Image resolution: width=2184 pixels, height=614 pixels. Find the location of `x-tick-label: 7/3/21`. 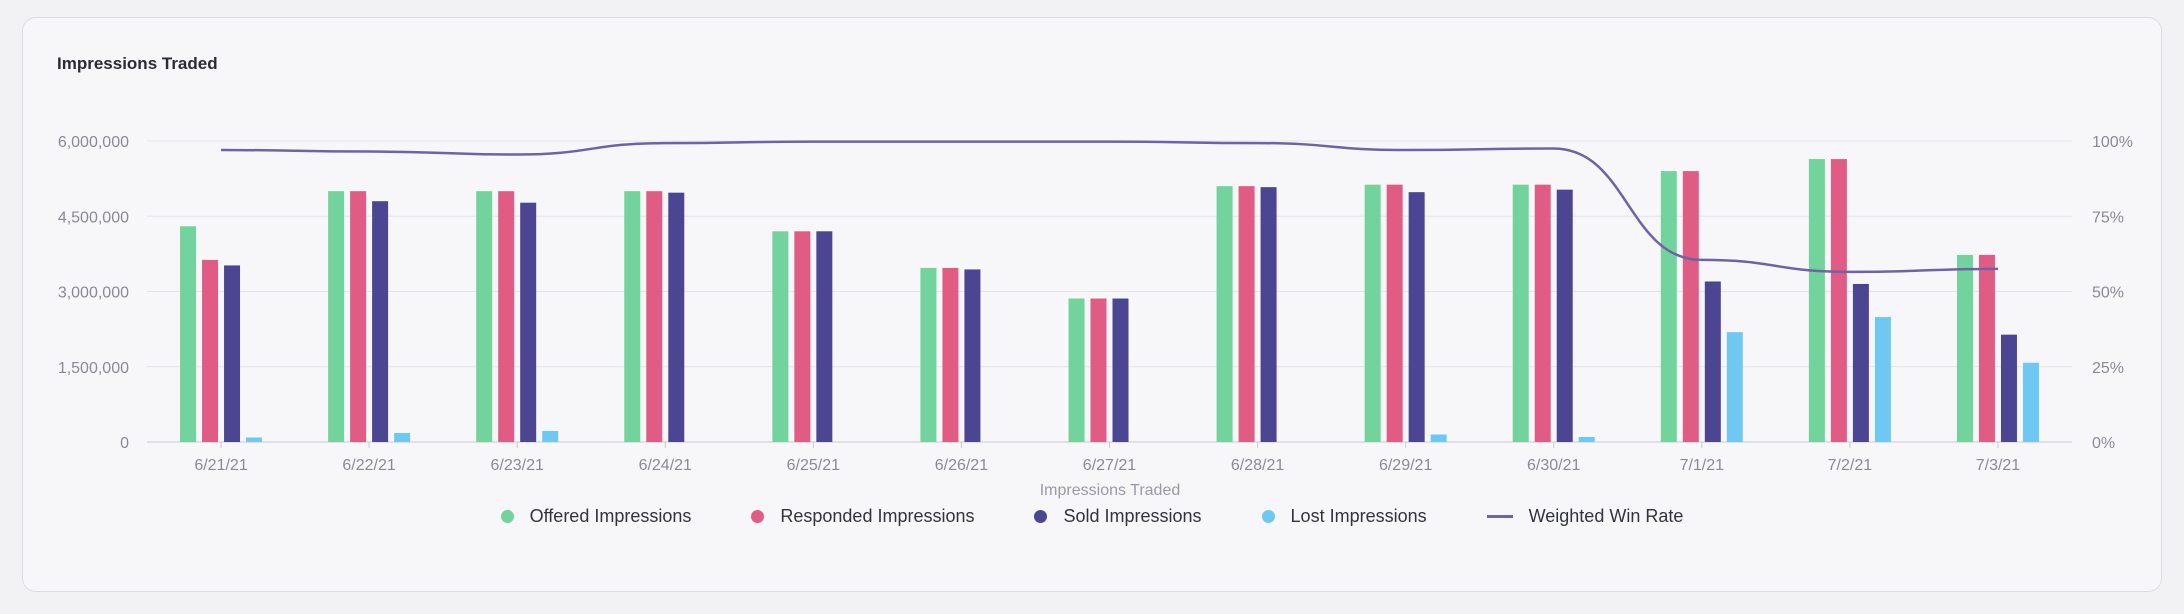

x-tick-label: 7/3/21 is located at coordinates (1998, 465).